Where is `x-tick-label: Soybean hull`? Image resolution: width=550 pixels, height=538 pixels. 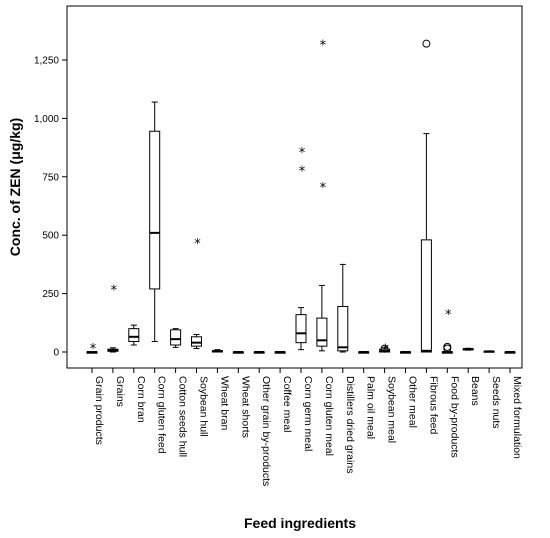 x-tick-label: Soybean hull is located at coordinates (204, 406).